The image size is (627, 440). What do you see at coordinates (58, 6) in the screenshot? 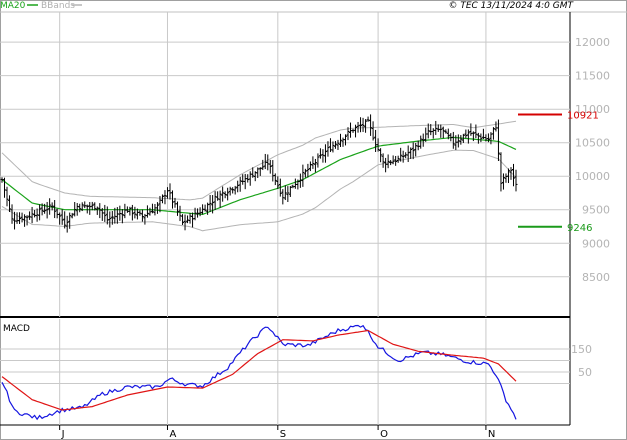
I see `legend-bbands: BBands` at bounding box center [58, 6].